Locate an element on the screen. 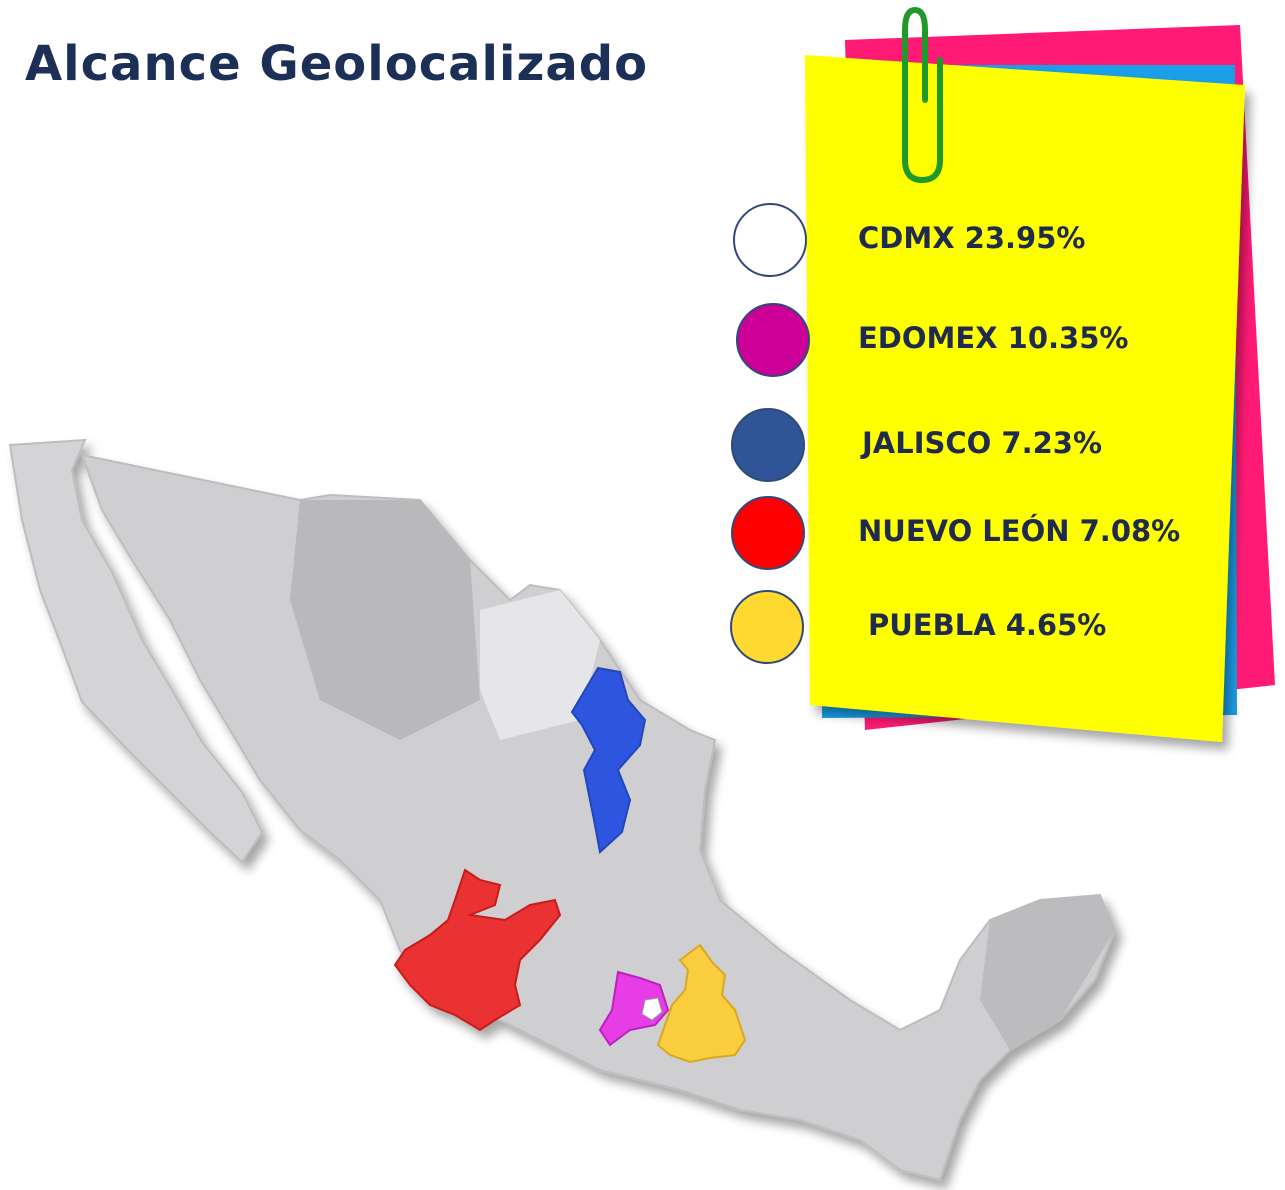  state-puebla is located at coordinates (701, 1003).